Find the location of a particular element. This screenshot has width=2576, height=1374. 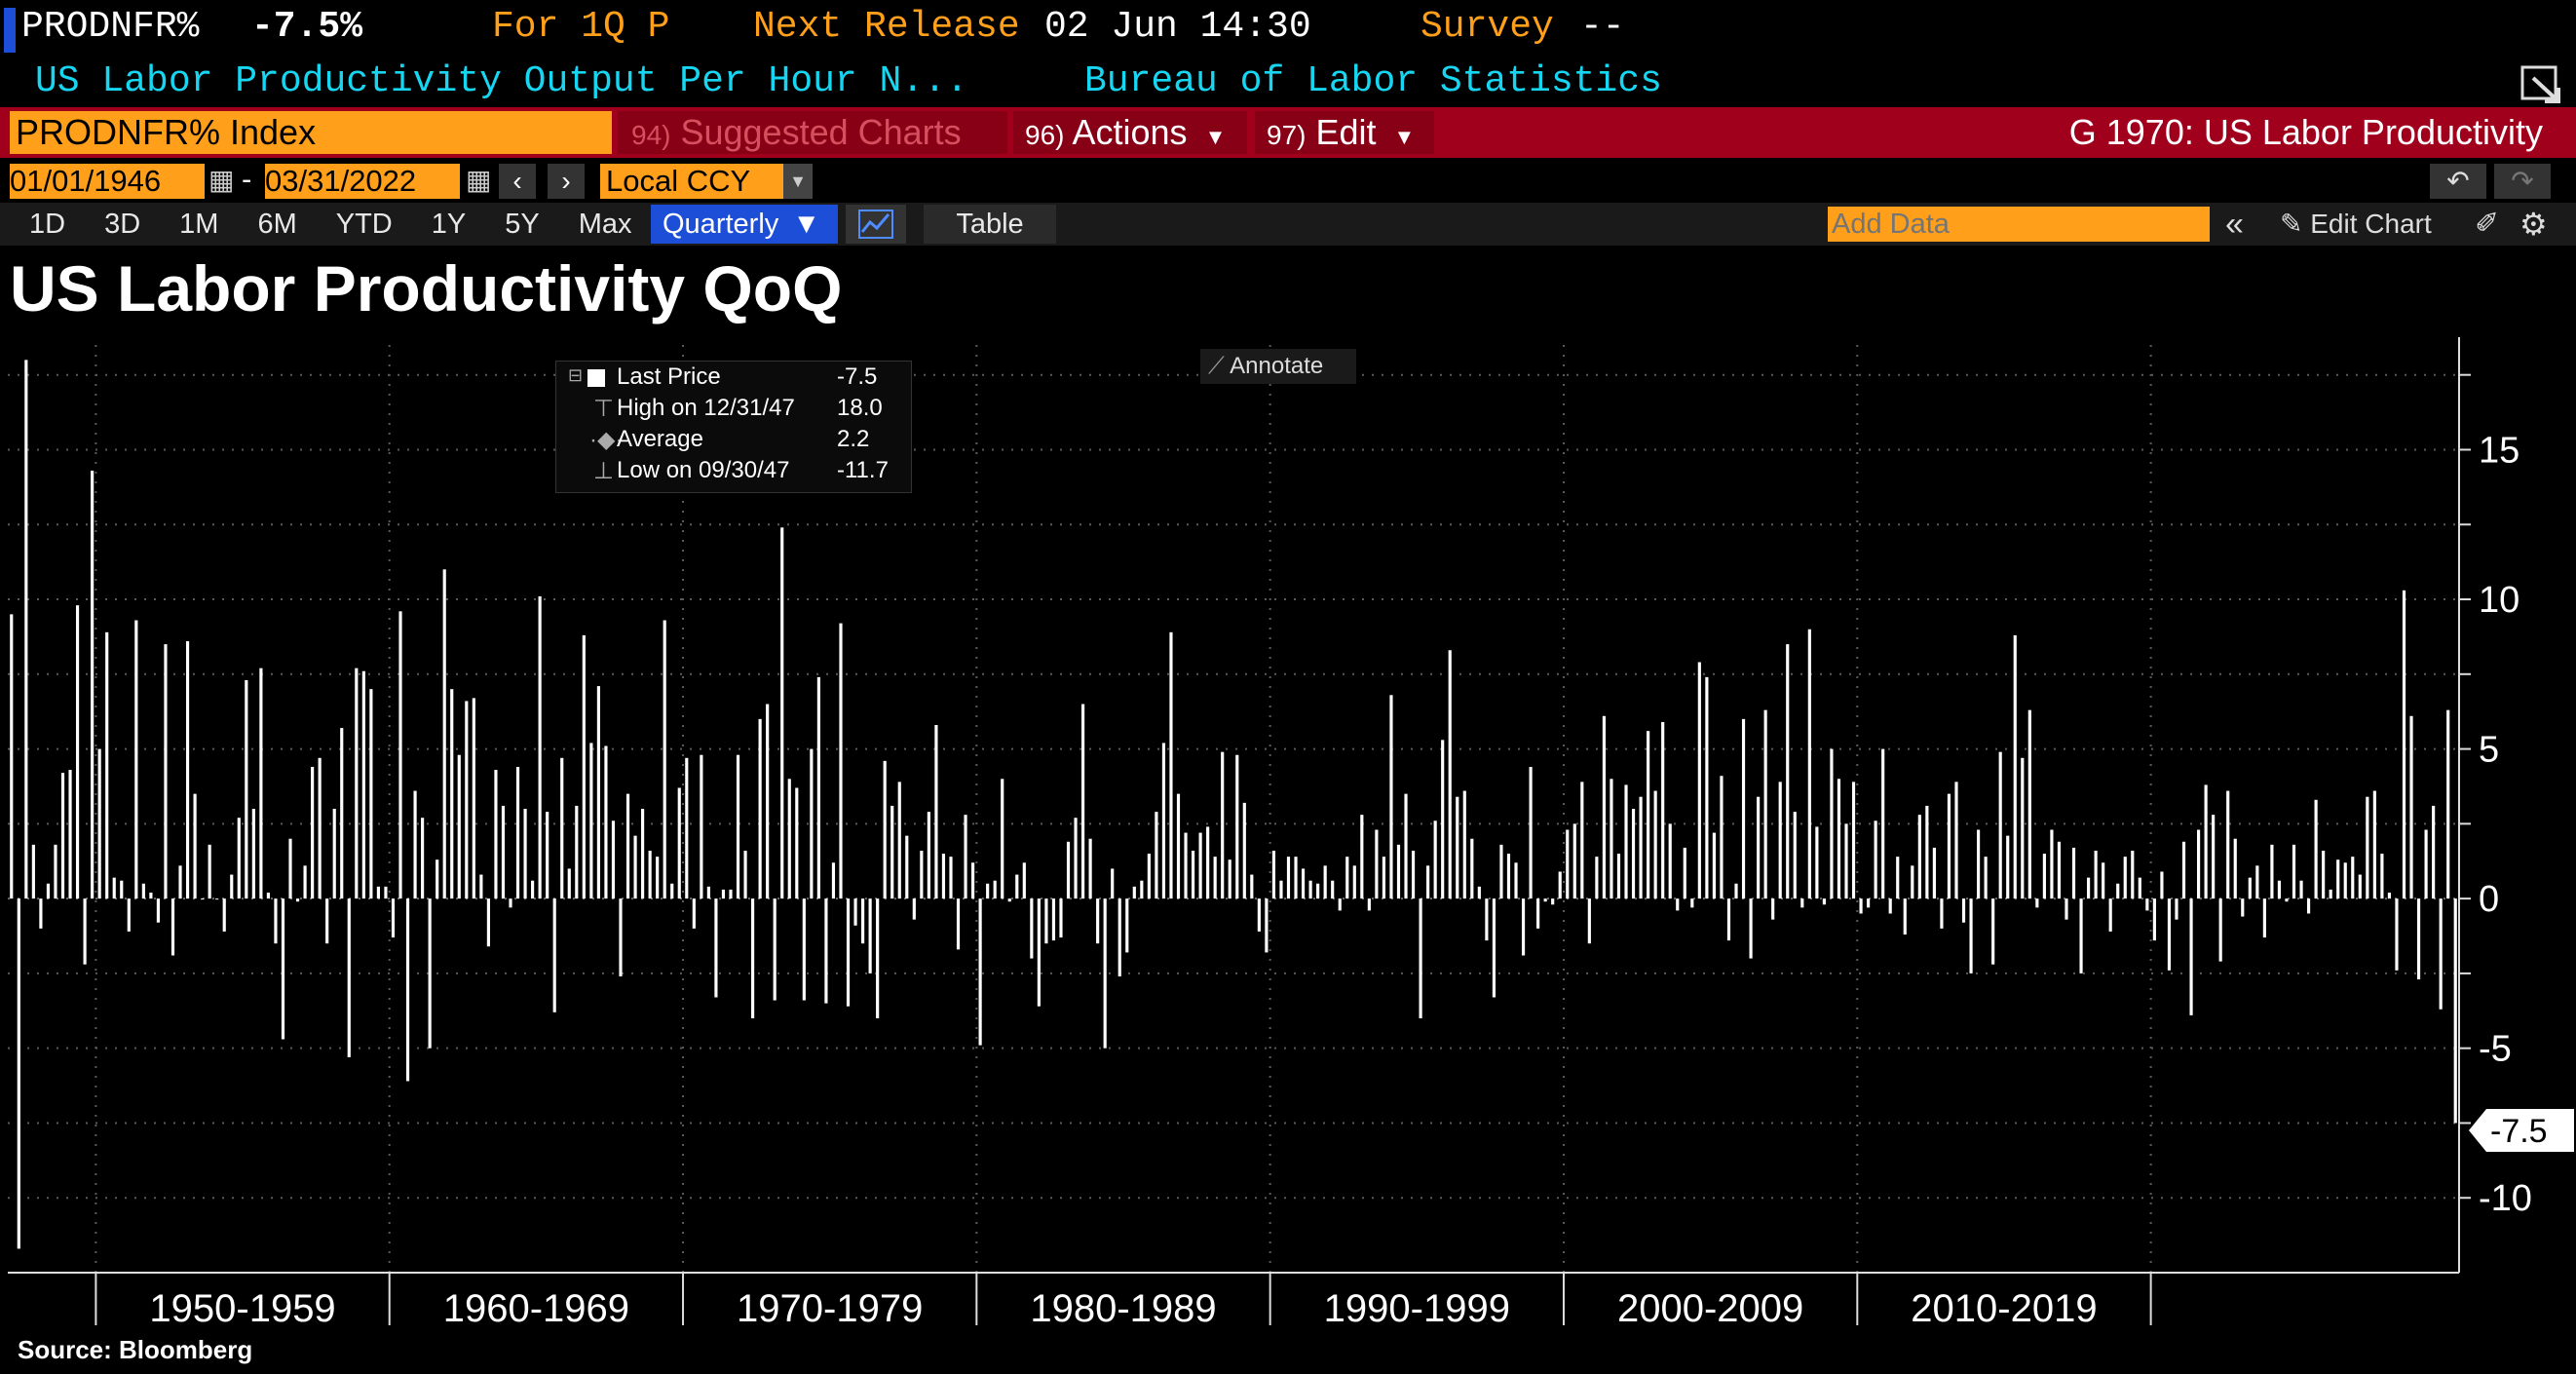

legend-average-value: 2.2 is located at coordinates (853, 439).